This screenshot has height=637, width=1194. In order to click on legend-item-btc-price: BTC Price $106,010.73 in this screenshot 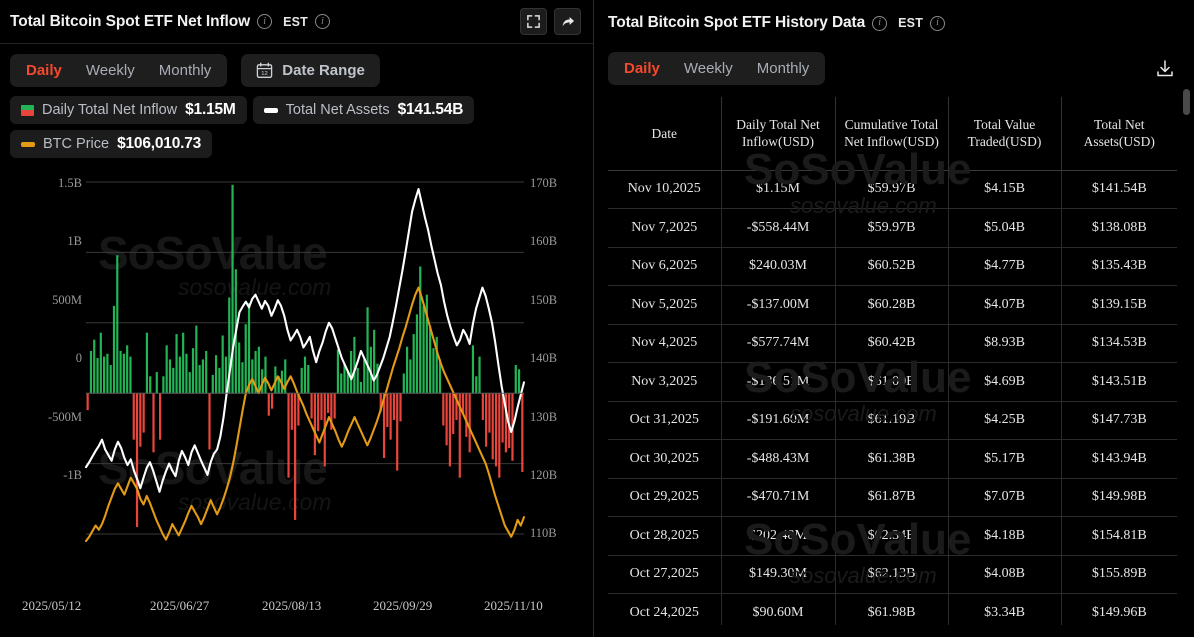, I will do `click(111, 144)`.